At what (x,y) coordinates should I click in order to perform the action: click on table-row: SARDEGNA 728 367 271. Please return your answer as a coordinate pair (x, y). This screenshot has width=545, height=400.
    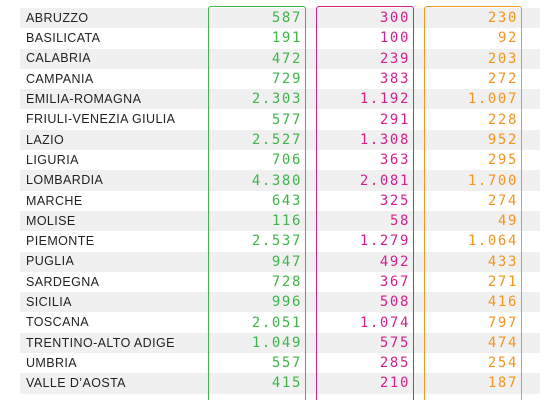
    Looking at the image, I should click on (274, 282).